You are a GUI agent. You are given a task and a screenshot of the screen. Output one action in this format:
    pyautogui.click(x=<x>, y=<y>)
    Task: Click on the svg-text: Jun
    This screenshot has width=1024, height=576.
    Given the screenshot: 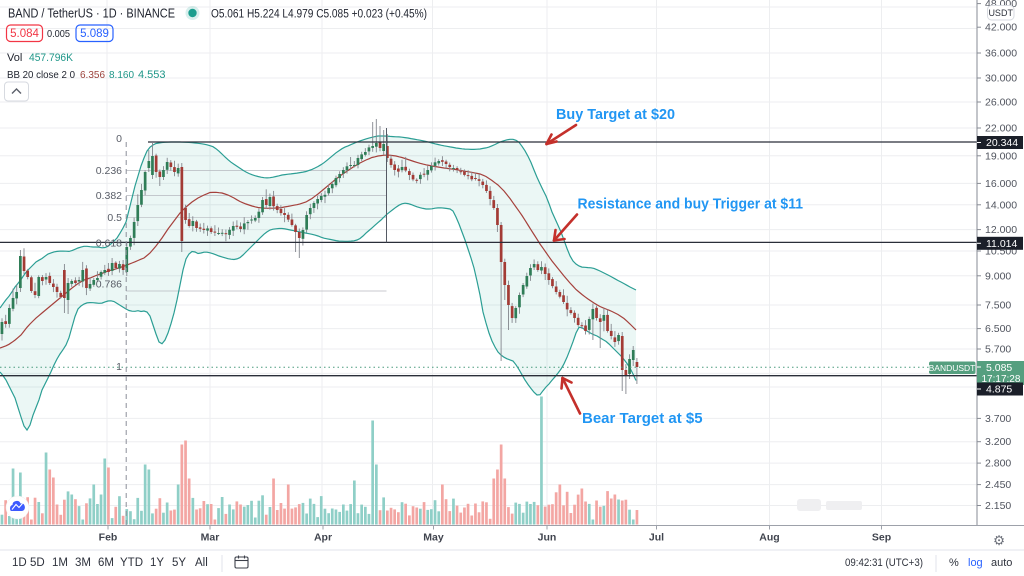 What is the action you would take?
    pyautogui.click(x=547, y=538)
    